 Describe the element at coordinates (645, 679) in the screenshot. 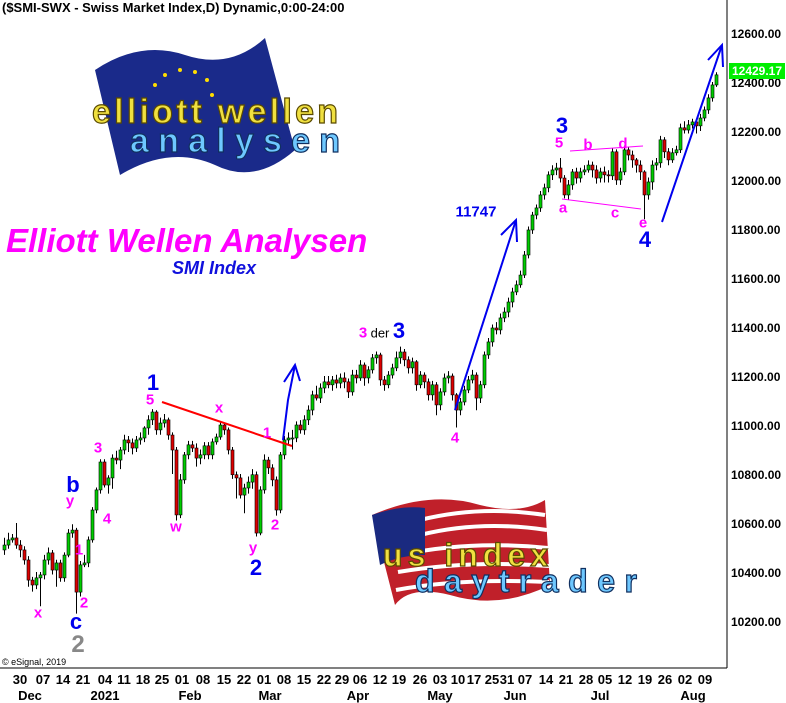

I see `x-tick-label: 19` at that location.